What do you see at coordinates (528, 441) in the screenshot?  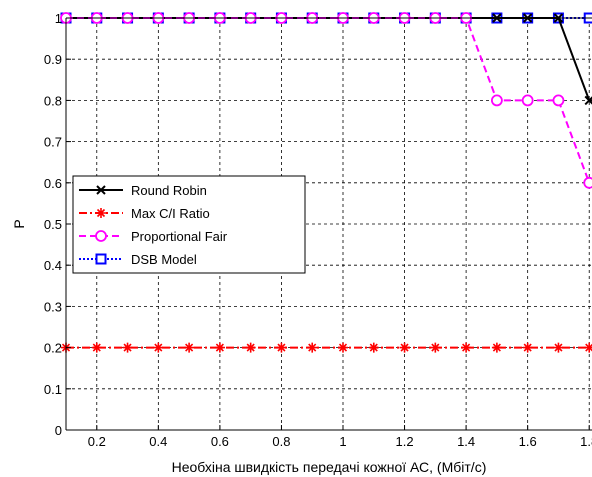 I see `x-tick-label: 1.6` at bounding box center [528, 441].